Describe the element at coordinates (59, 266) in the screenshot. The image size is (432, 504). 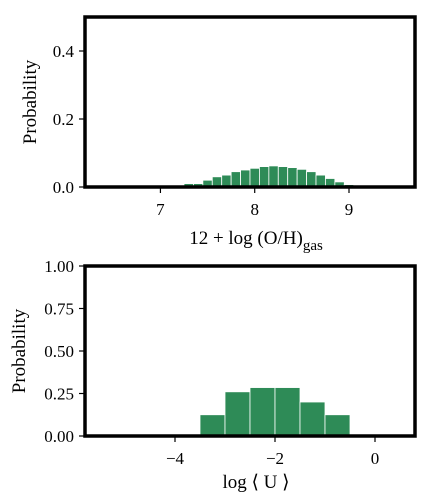
I see `y-tick-label: 1.00` at that location.